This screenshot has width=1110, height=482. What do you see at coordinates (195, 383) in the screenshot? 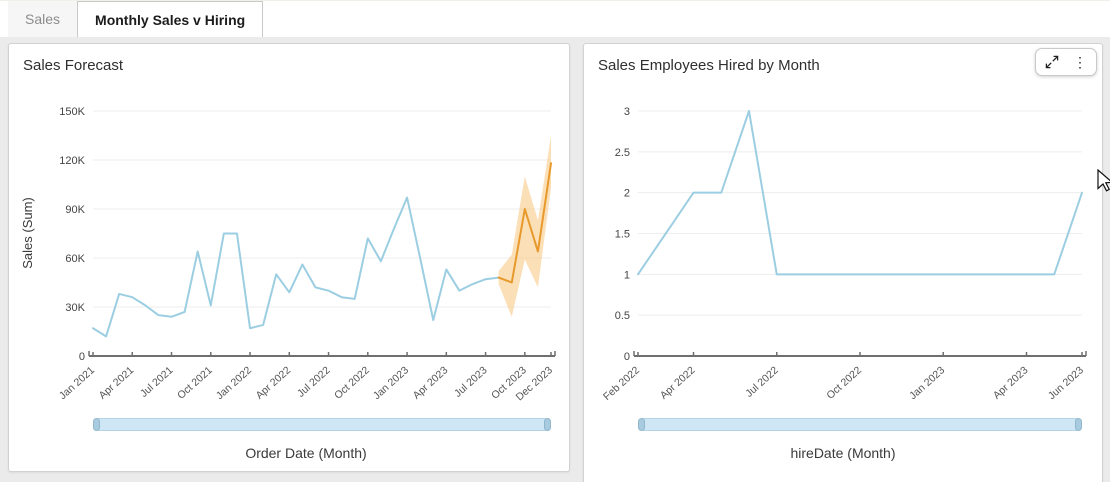
I see `x-tick-label: Oct 2021` at bounding box center [195, 383].